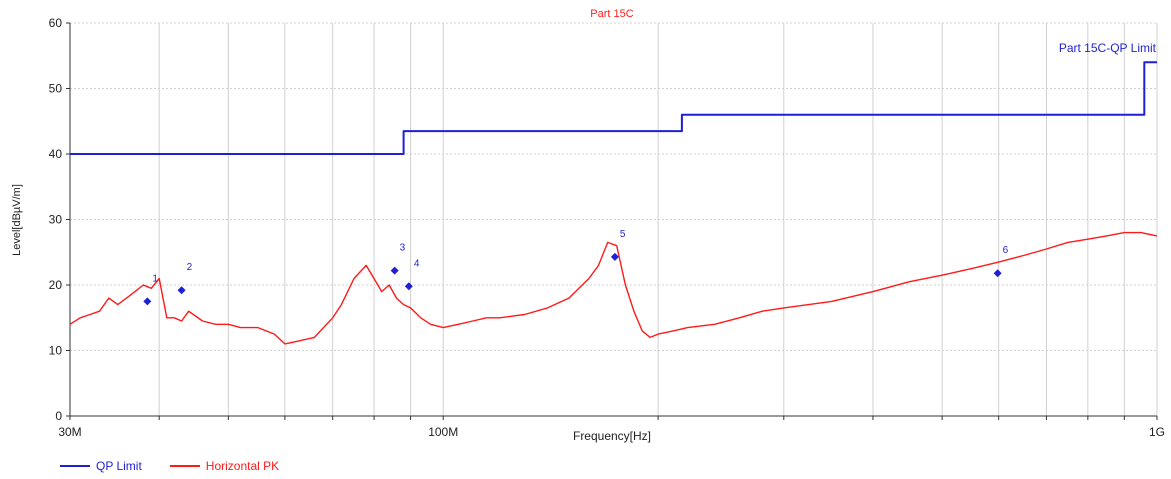  Describe the element at coordinates (1006, 250) in the screenshot. I see `marker-label: 6` at that location.